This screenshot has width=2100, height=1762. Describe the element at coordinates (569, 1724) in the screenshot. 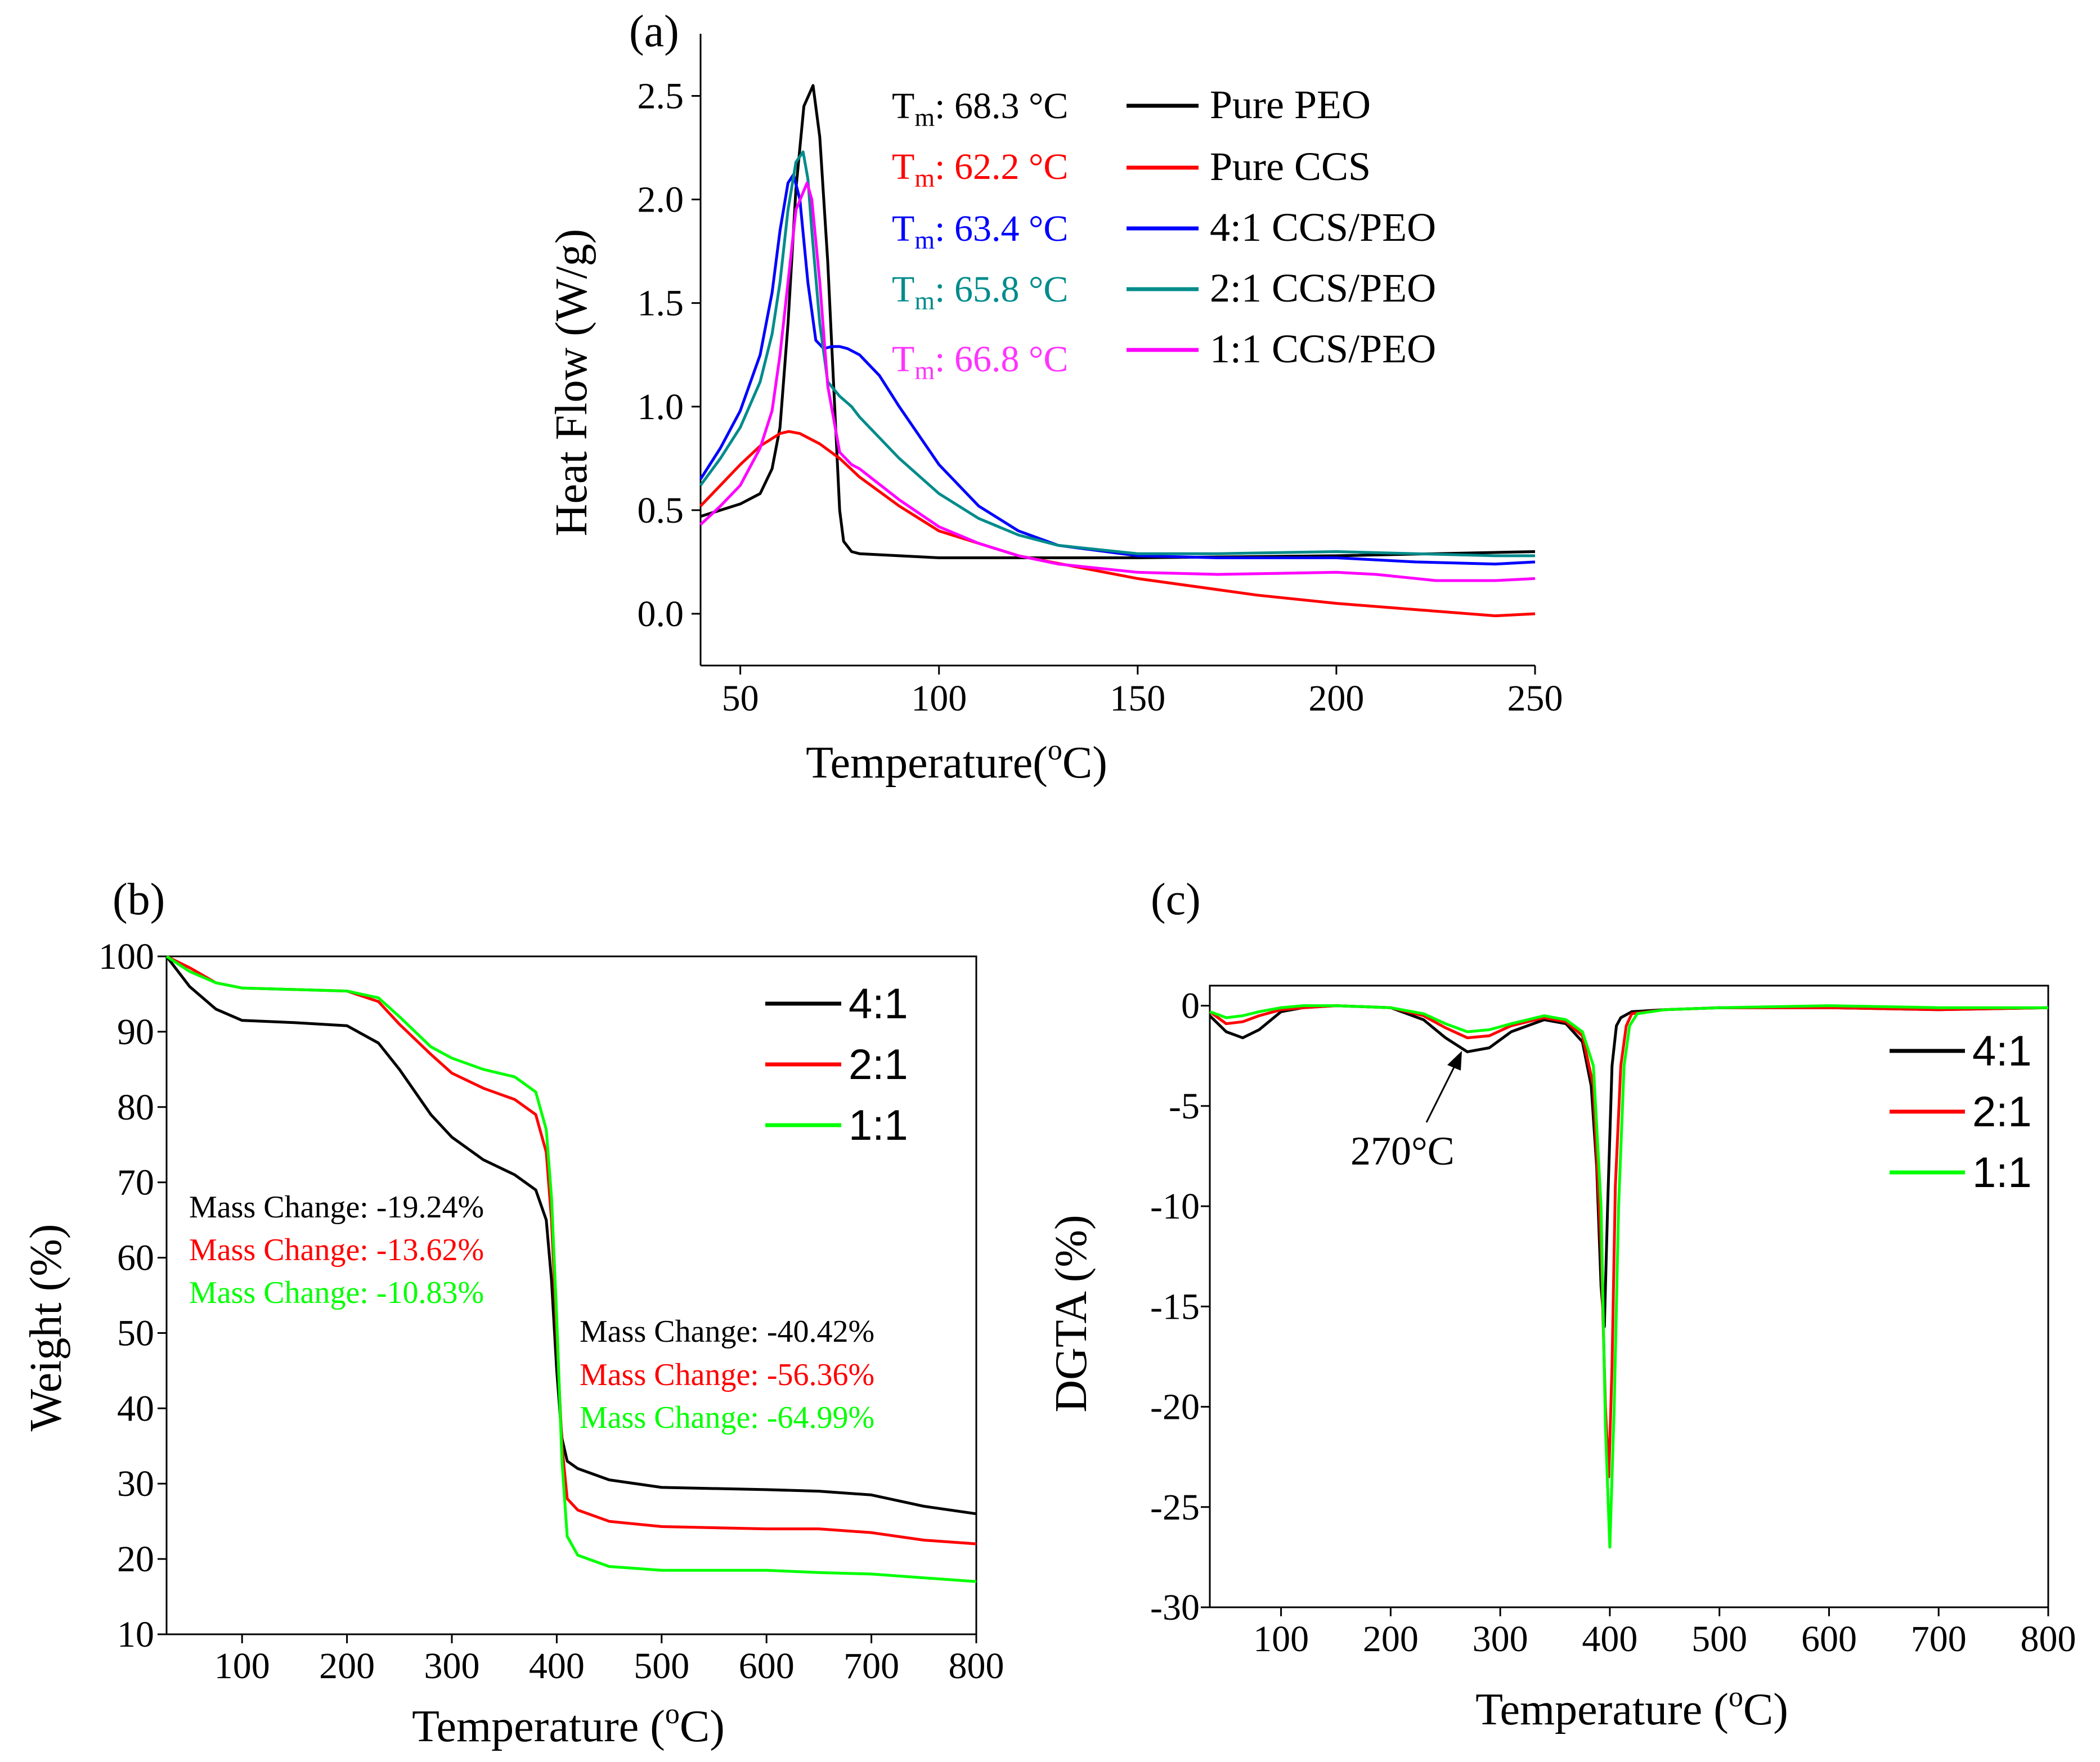

I see `panel-b-xlabel: Temperature (oC)` at that location.